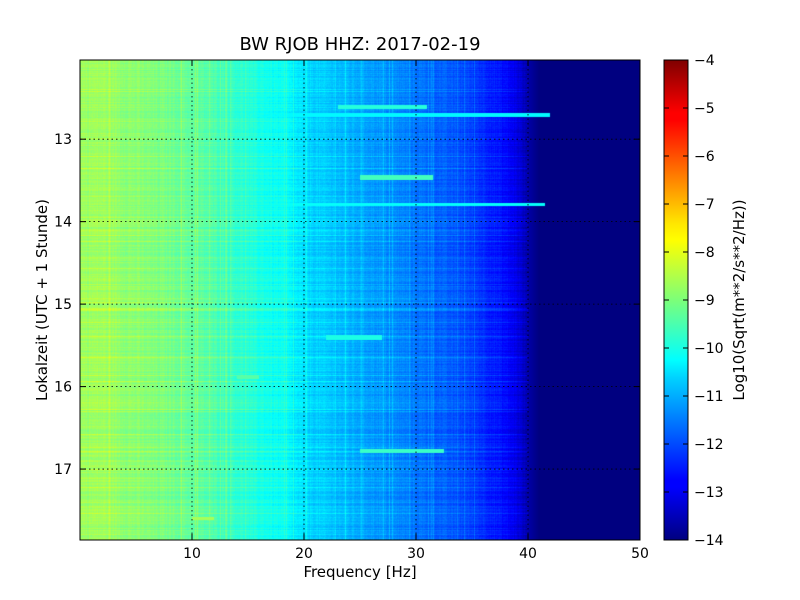 The width and height of the screenshot is (800, 600). I want to click on y-axis-label: Lokalzeit (UTC + 1 Stunde), so click(42, 300).